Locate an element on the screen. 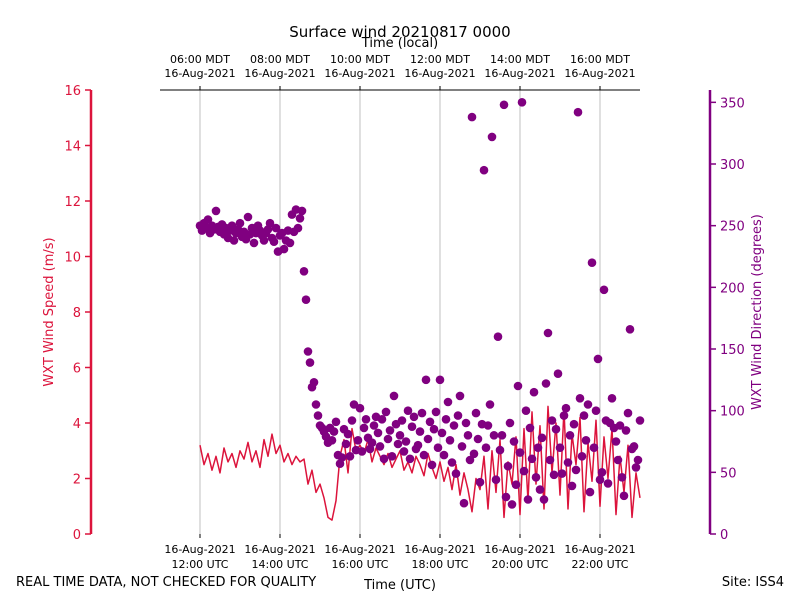  bottom-tick-label-time: 12:00 UTC is located at coordinates (199, 564).